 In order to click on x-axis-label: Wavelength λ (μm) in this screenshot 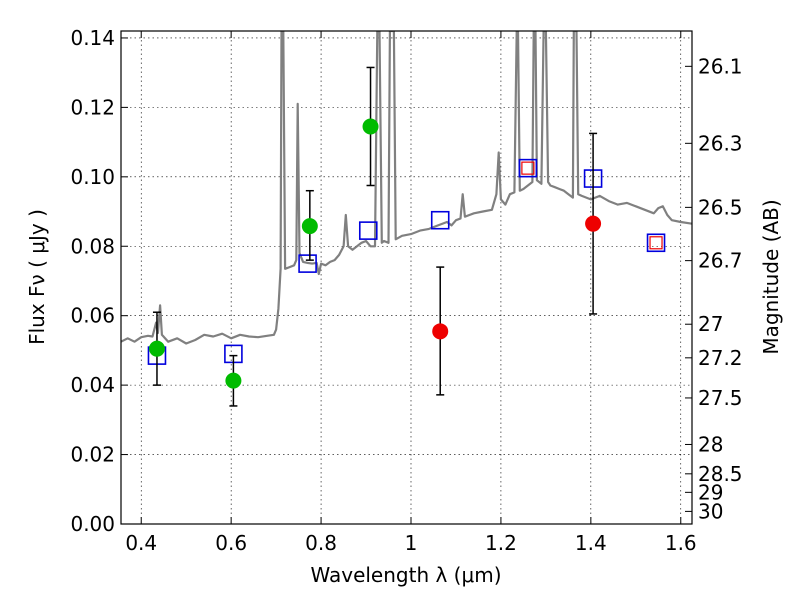, I will do `click(405, 575)`.